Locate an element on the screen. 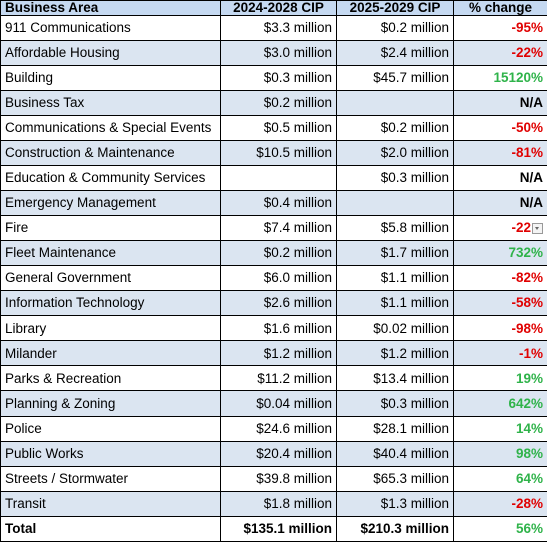  data-row: Emergency Management $0.4 million N/A is located at coordinates (273, 203).